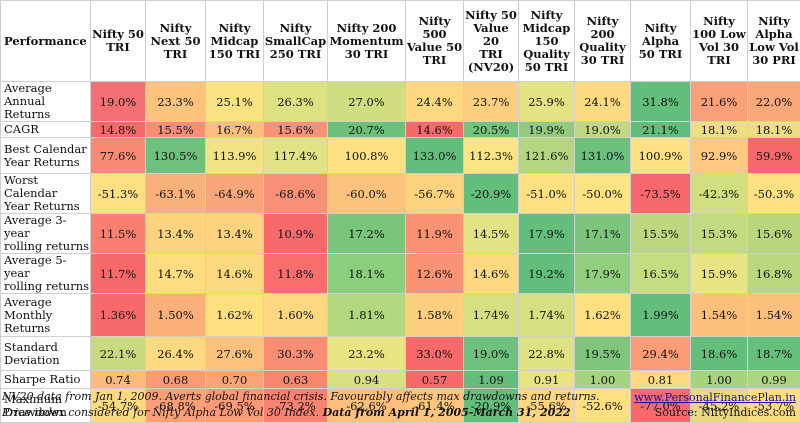 This screenshot has height=423, width=800. I want to click on value-cell: -77.0%, so click(660, 405).